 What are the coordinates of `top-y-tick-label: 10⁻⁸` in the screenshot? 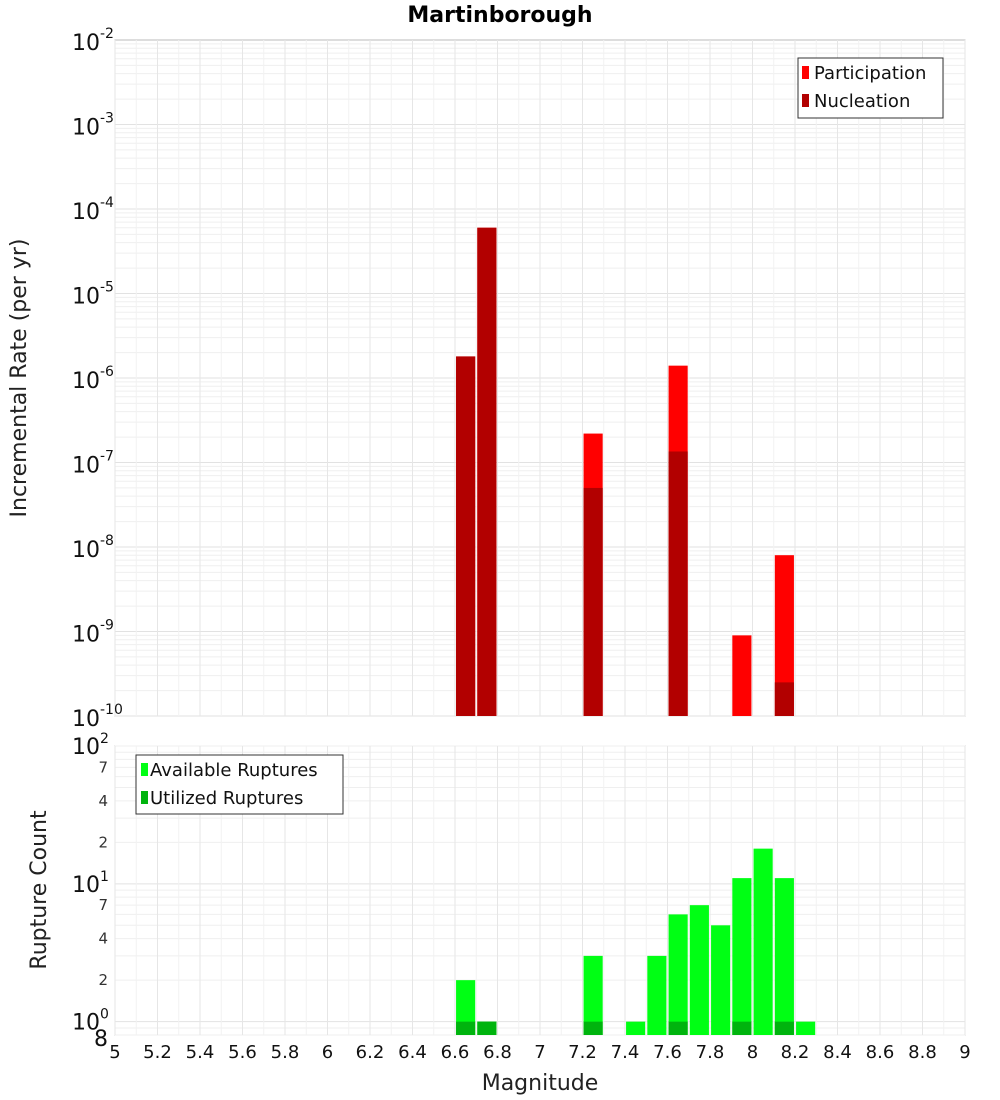 It's located at (93, 548).